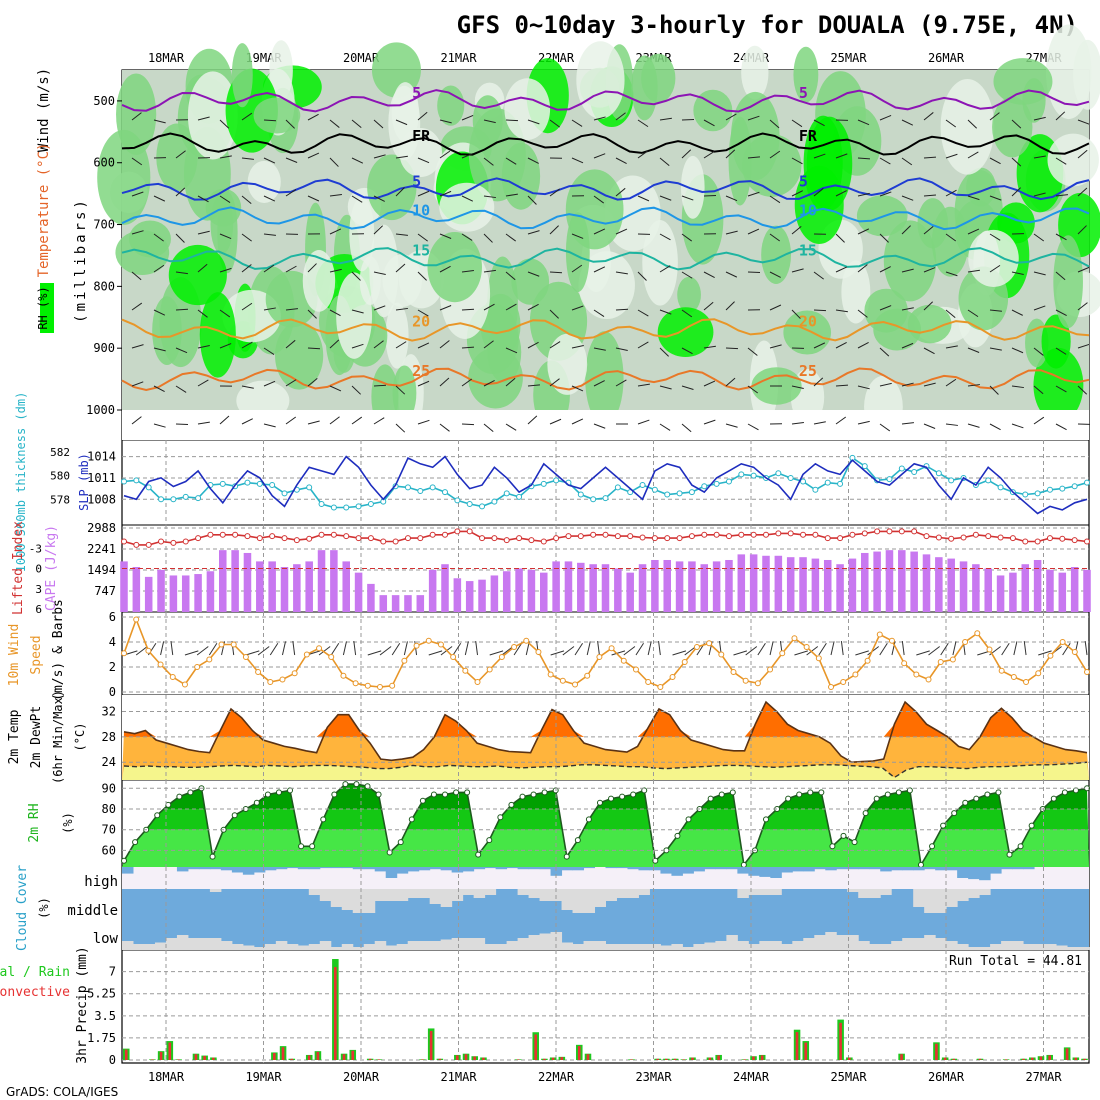 The height and width of the screenshot is (1100, 1100). Describe the element at coordinates (106, 939) in the screenshot. I see `cloud-low-label: low` at that location.